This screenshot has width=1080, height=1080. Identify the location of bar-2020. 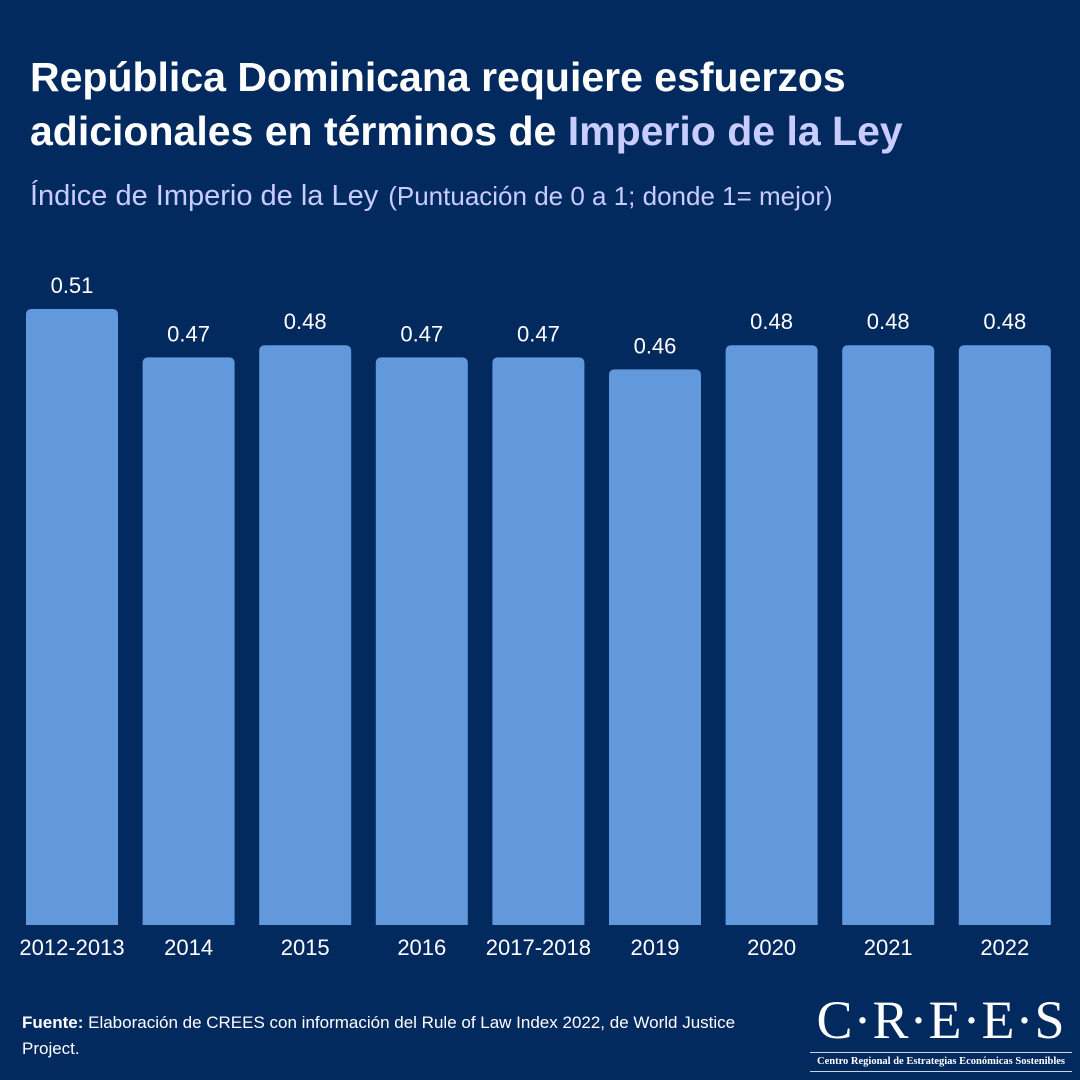
(771, 635).